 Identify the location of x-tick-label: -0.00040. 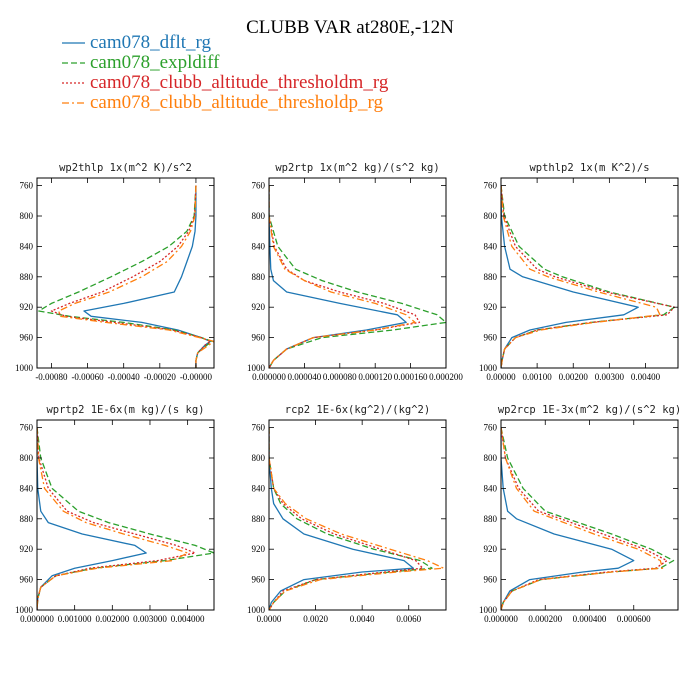
(124, 377).